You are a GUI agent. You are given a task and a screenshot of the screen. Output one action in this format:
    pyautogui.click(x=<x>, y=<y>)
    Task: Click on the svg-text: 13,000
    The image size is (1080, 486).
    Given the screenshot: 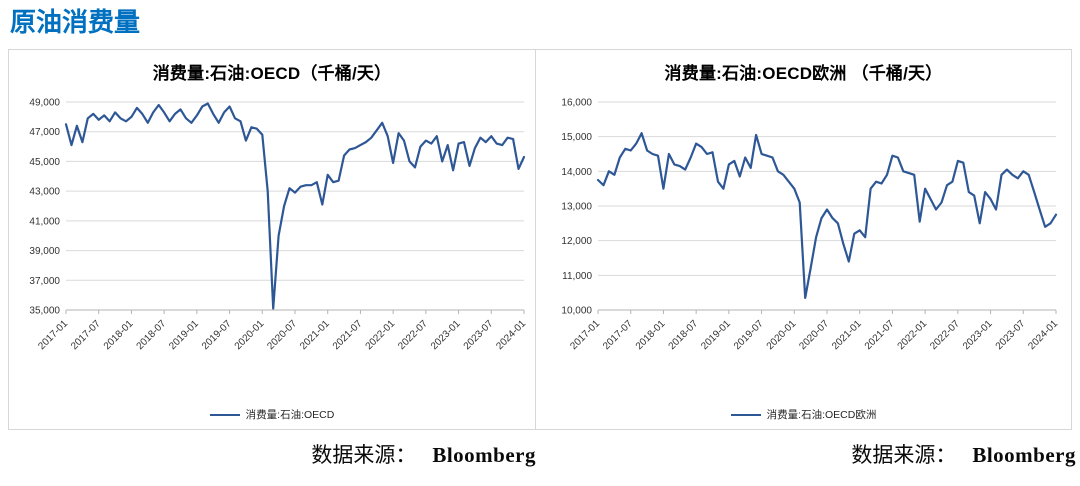 What is the action you would take?
    pyautogui.click(x=576, y=207)
    